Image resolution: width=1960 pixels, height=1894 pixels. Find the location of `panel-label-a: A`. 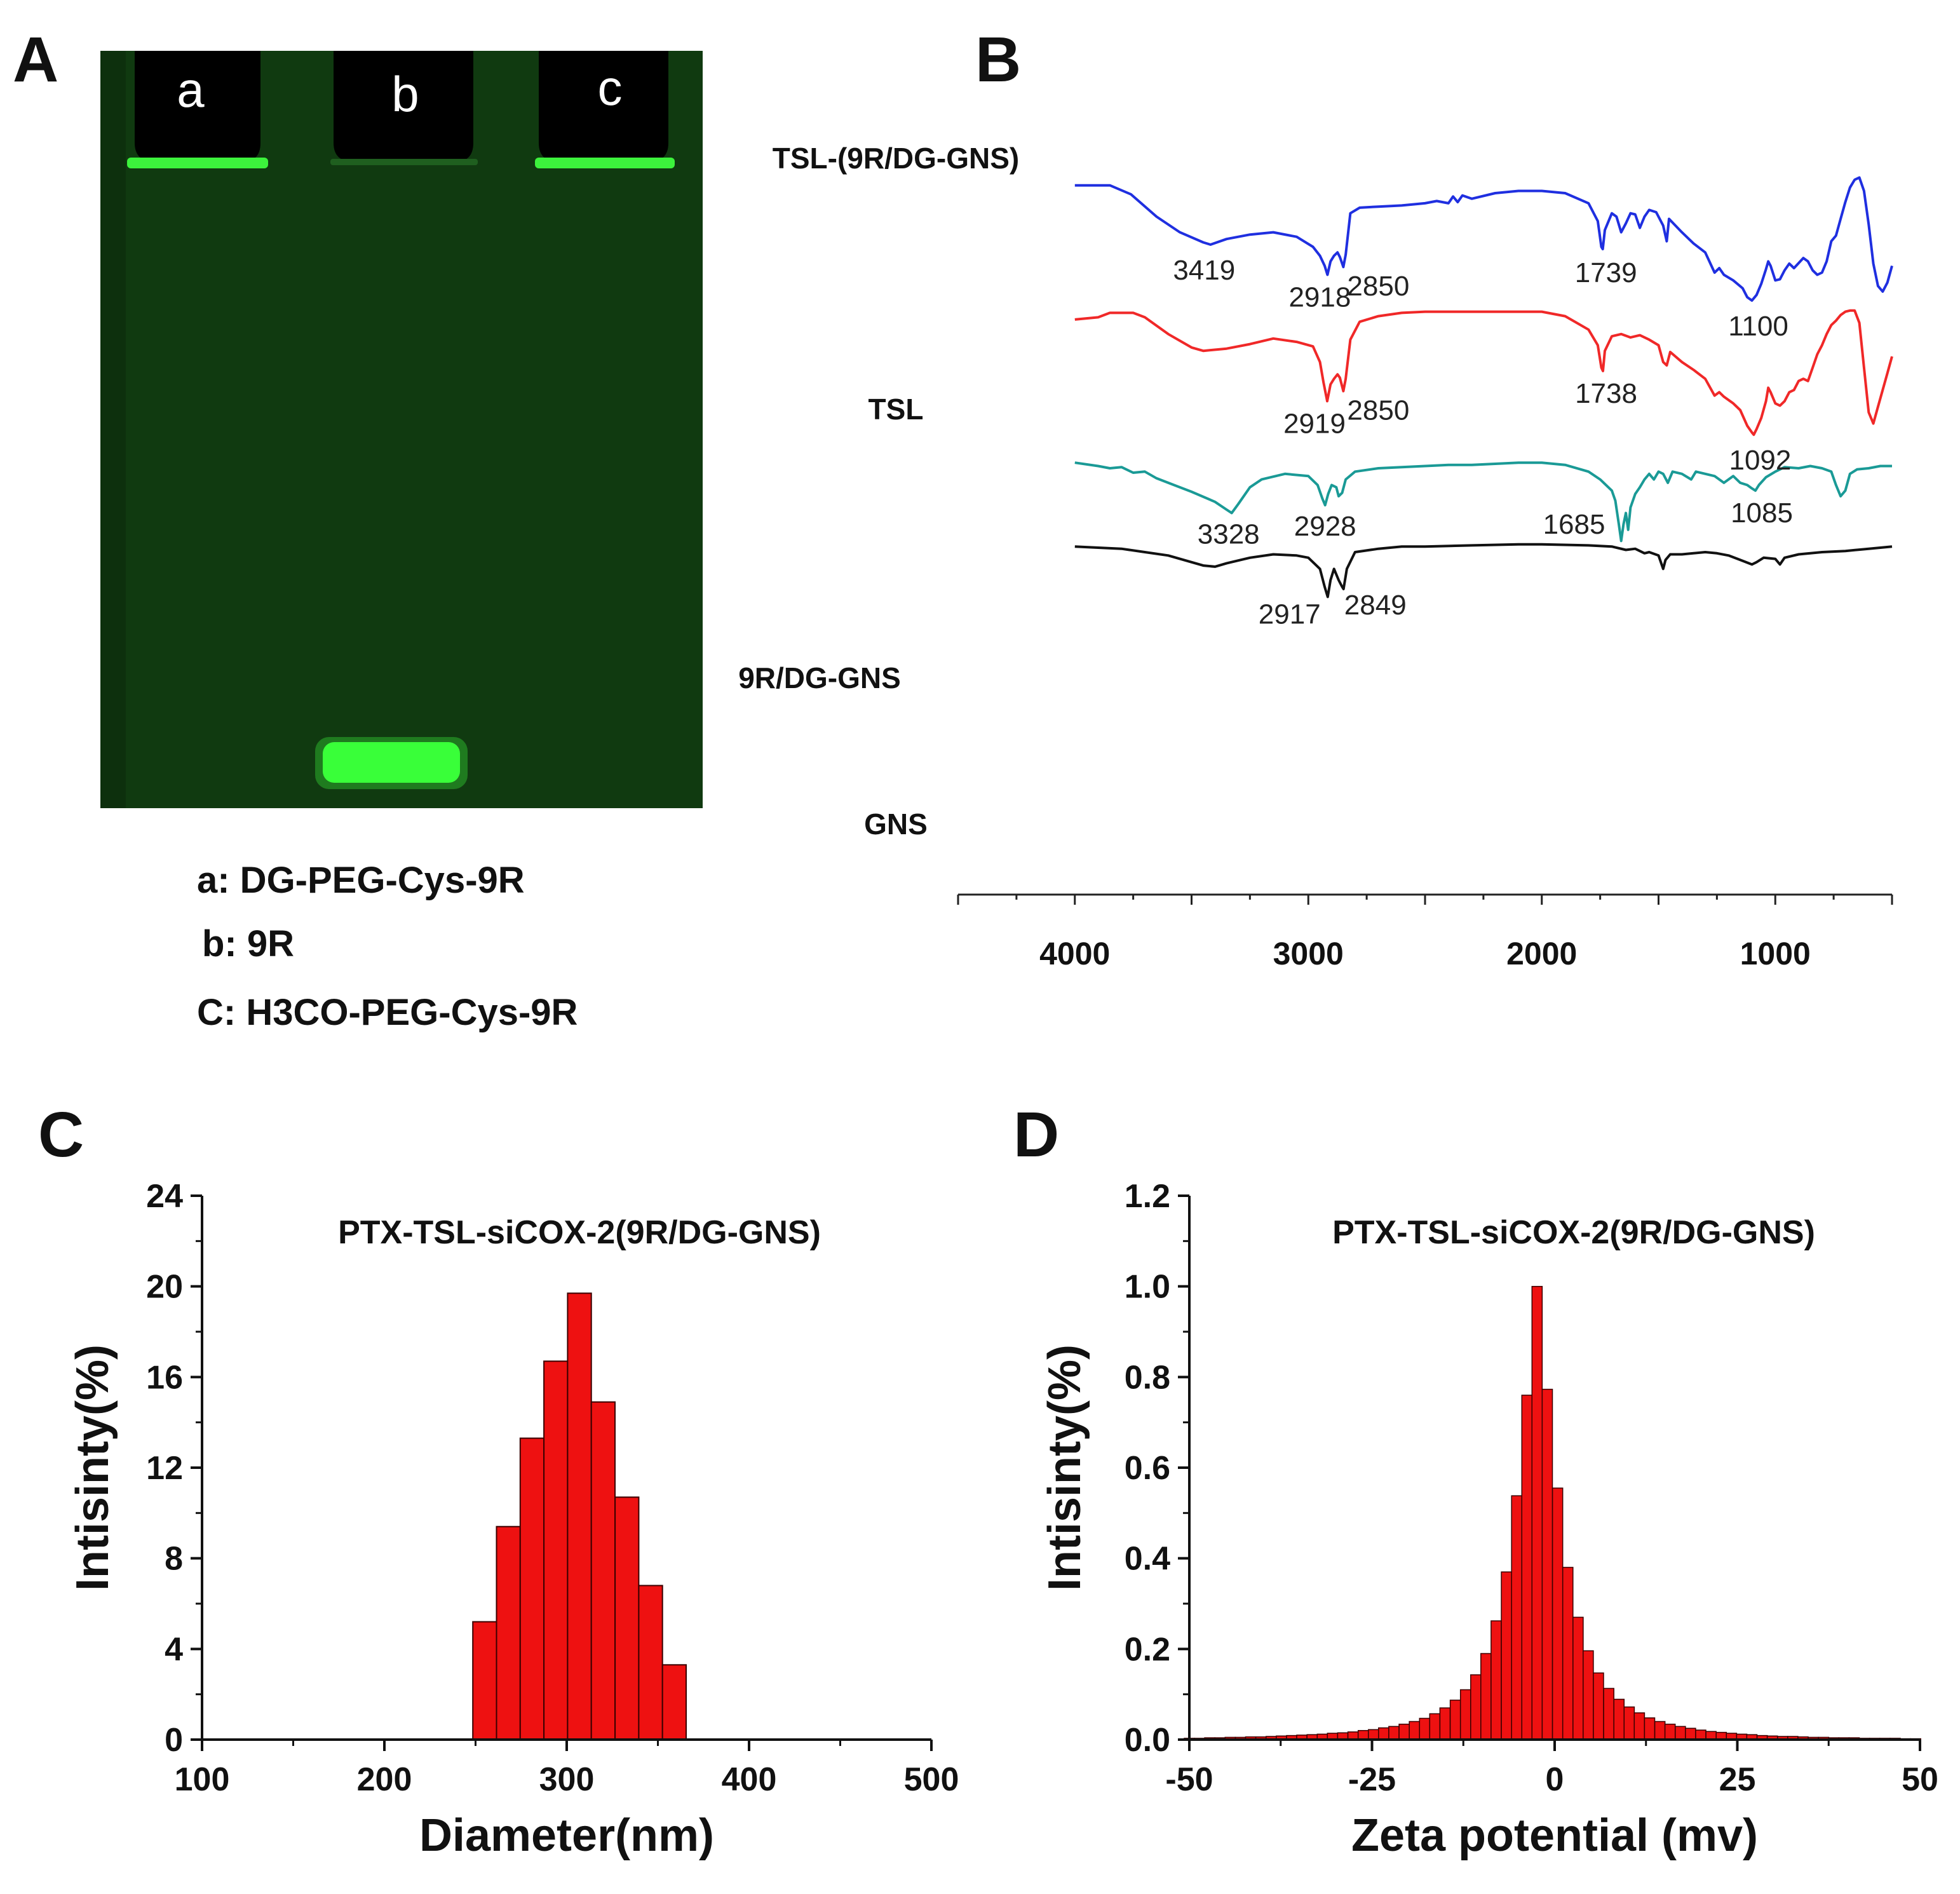

panel-label-a: A is located at coordinates (35, 59).